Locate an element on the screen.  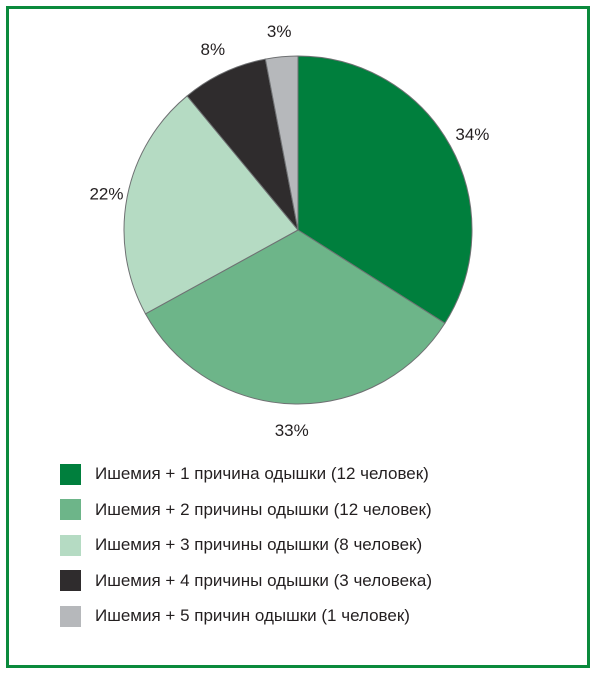
slice-value-label: 3% is located at coordinates (279, 31).